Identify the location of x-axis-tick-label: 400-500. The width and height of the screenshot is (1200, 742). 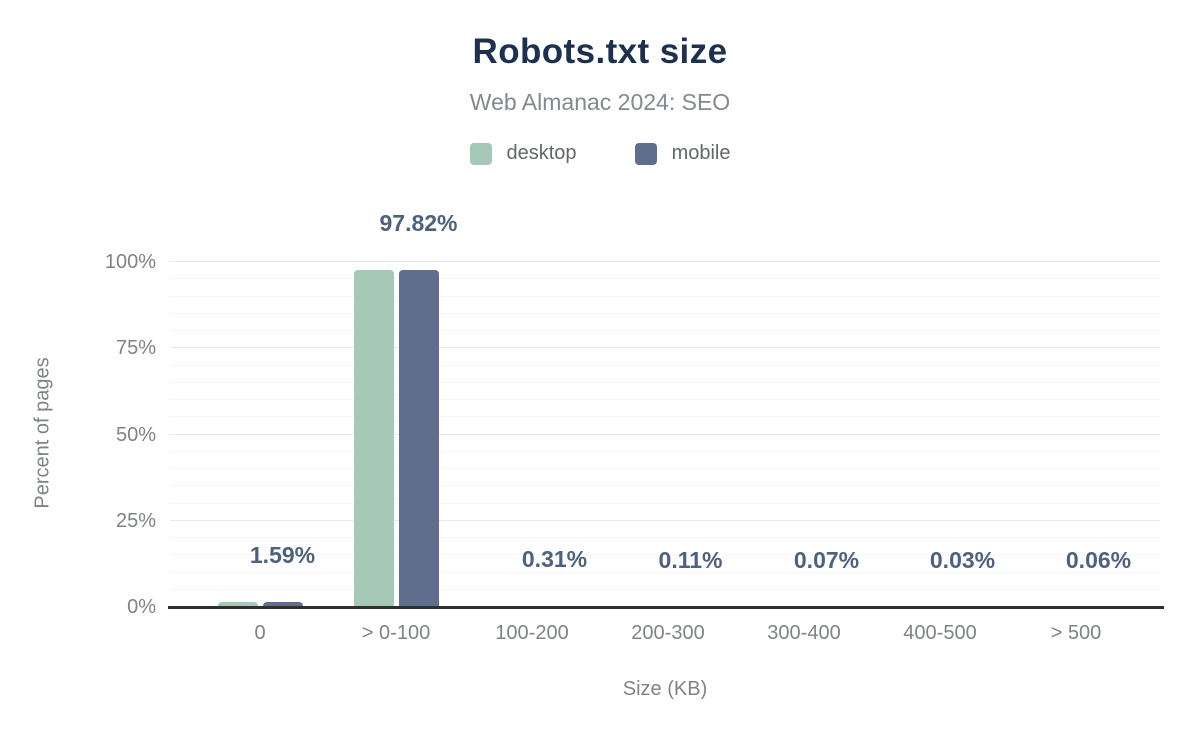
(940, 633).